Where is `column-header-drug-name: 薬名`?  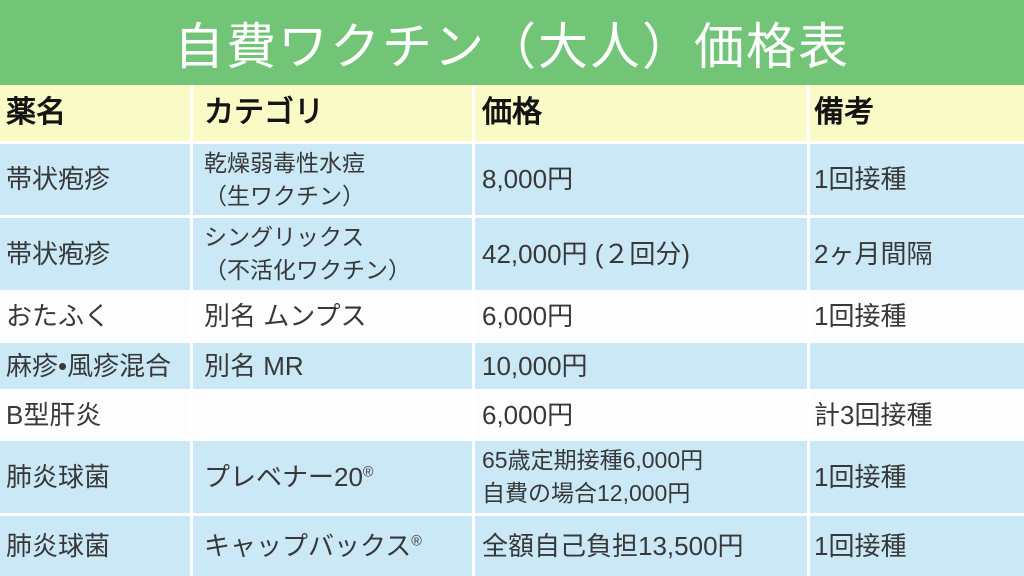
column-header-drug-name: 薬名 is located at coordinates (95, 113).